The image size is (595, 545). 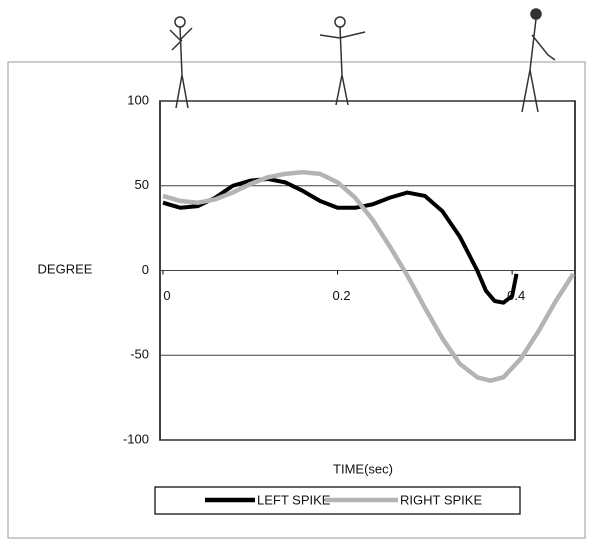 What do you see at coordinates (337, 500) in the screenshot?
I see `legend-box` at bounding box center [337, 500].